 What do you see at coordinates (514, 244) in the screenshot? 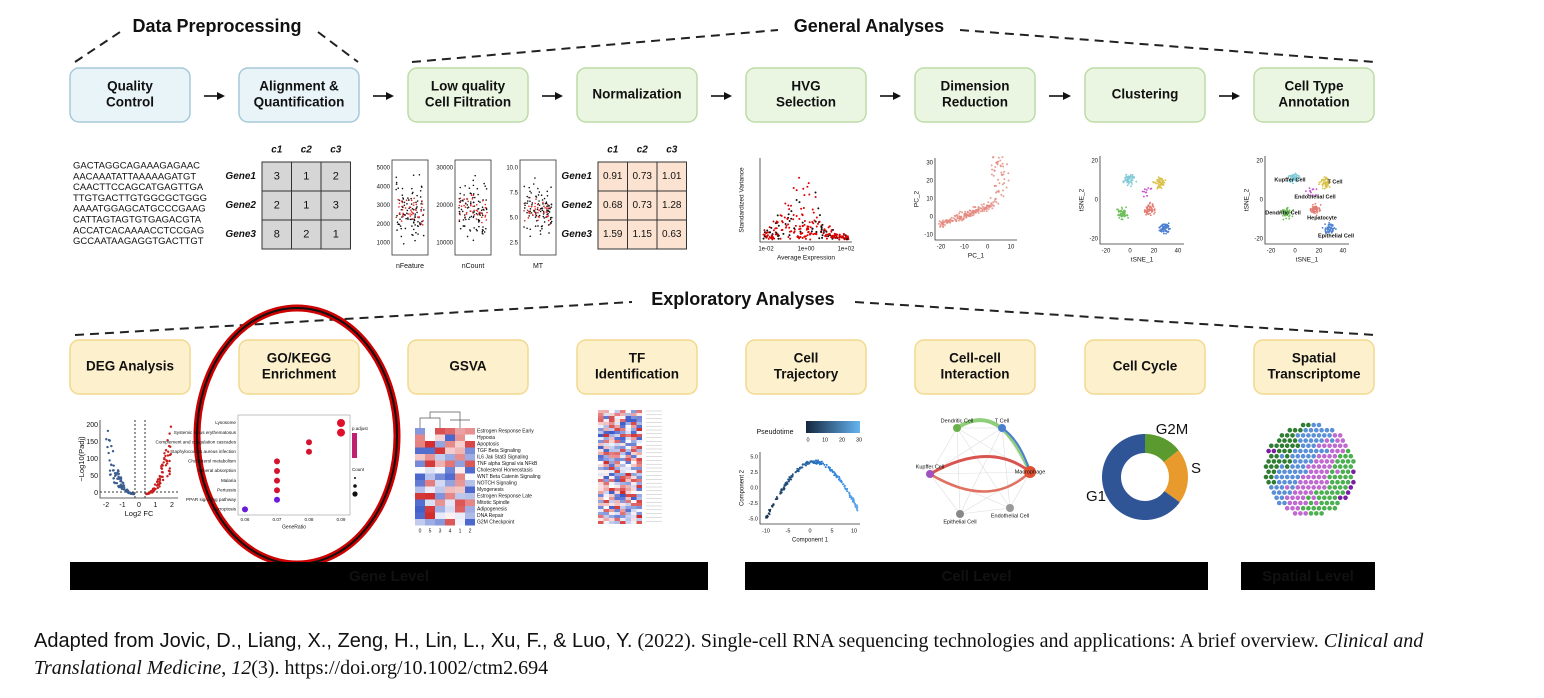
I see `label: 2.5` at bounding box center [514, 244].